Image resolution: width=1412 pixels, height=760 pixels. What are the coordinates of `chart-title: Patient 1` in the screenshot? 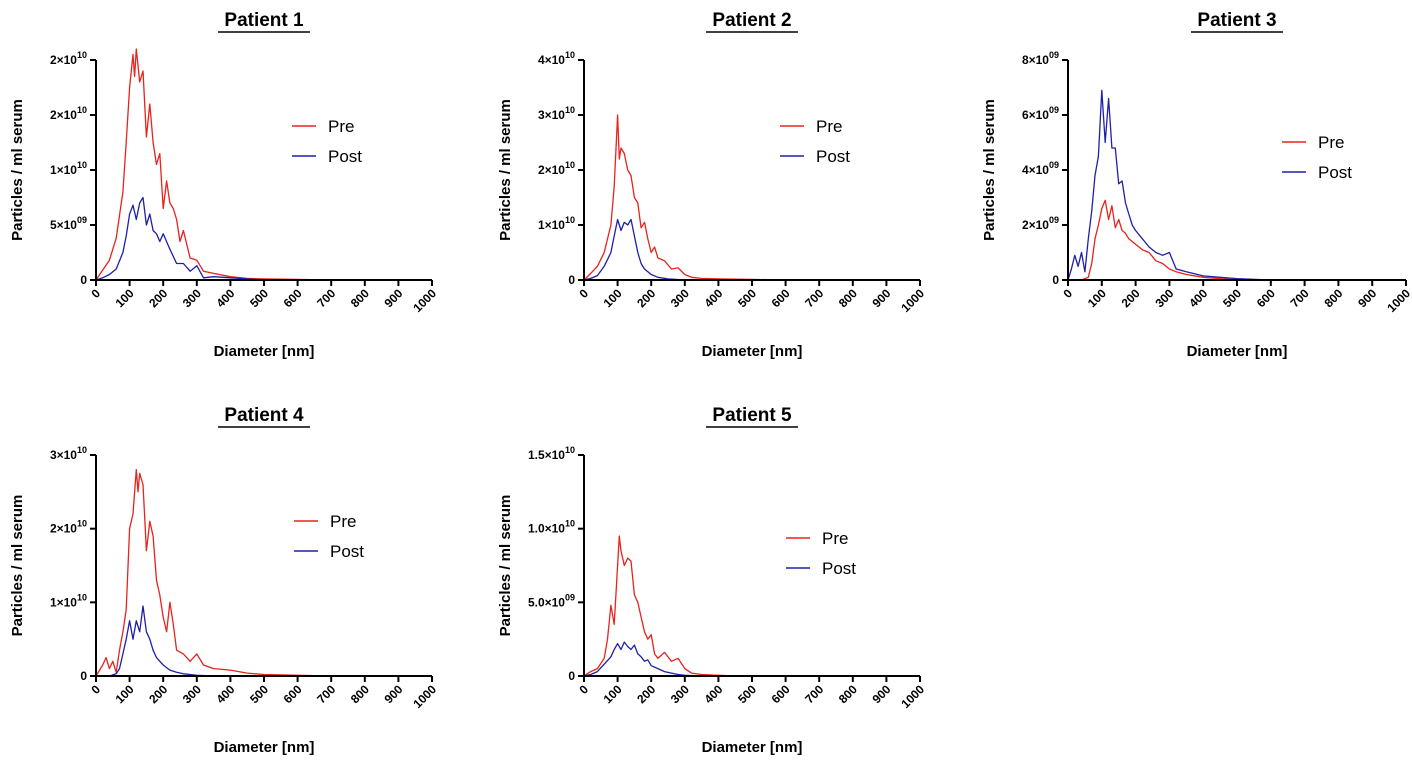 It's located at (264, 20).